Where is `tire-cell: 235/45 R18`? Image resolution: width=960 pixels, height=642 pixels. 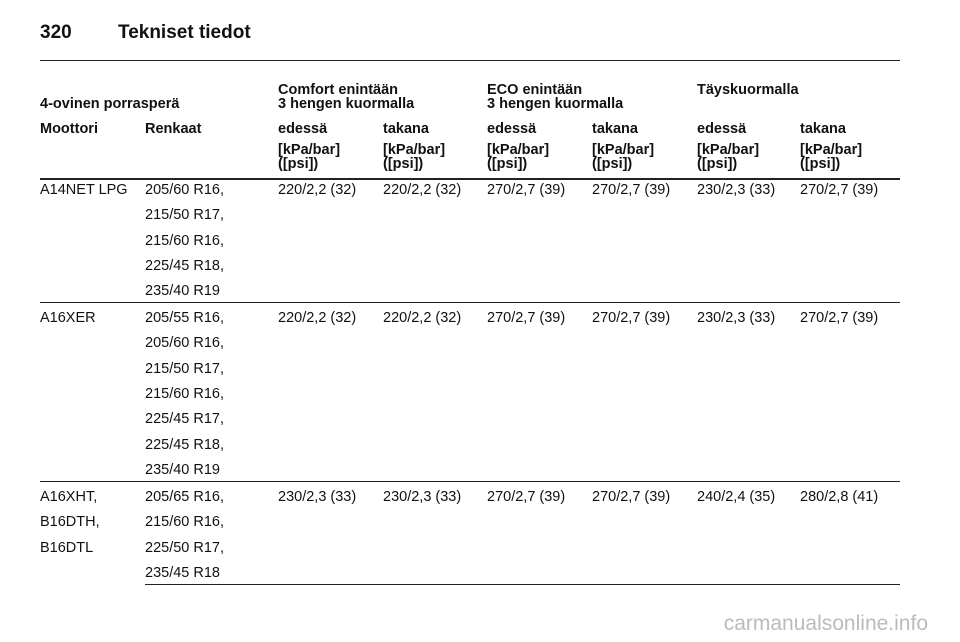 tire-cell: 235/45 R18 is located at coordinates (182, 572).